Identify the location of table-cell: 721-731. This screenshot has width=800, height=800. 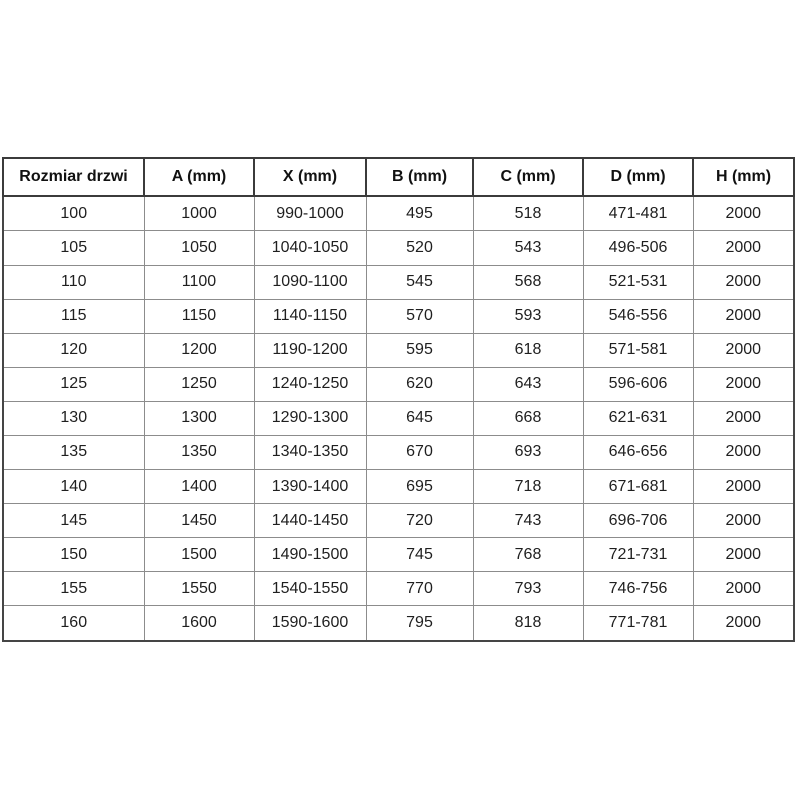
(638, 555).